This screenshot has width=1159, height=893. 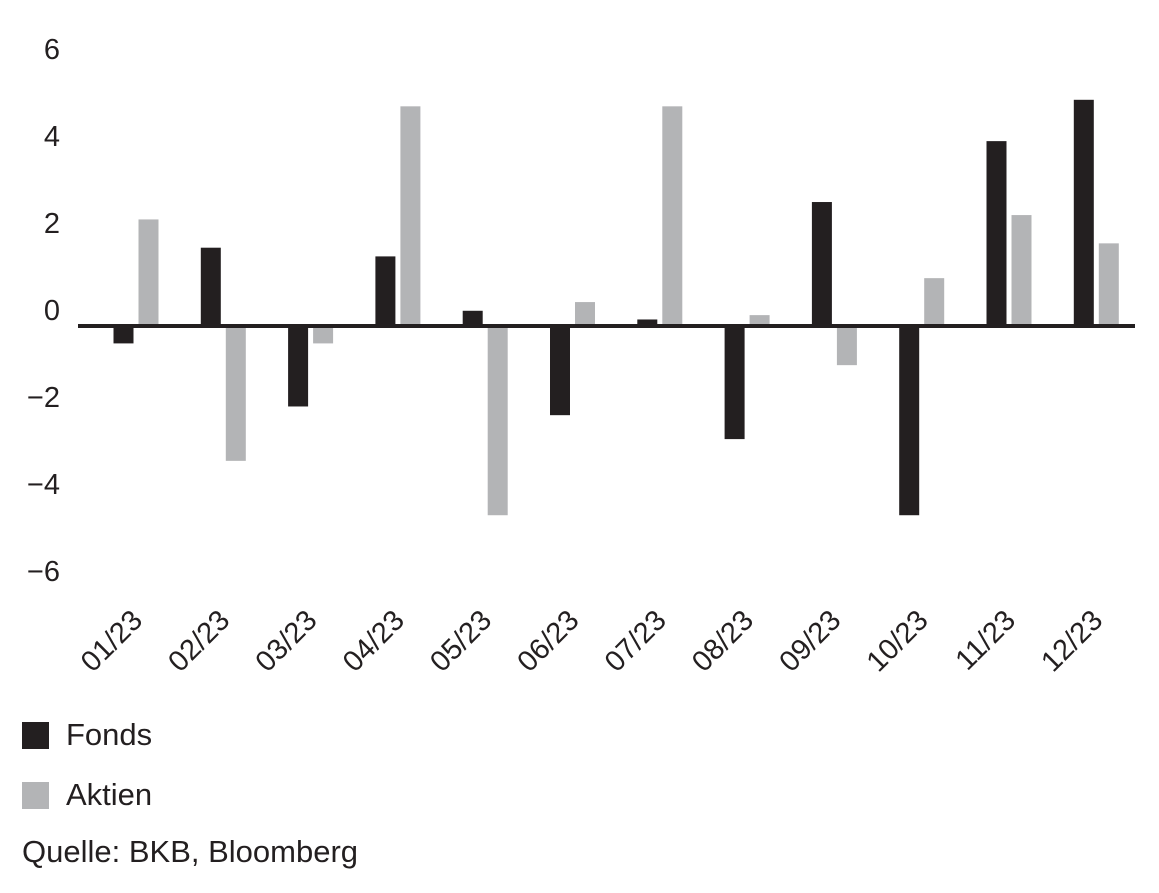 I want to click on x-tick-label: 11/23, so click(x=986, y=640).